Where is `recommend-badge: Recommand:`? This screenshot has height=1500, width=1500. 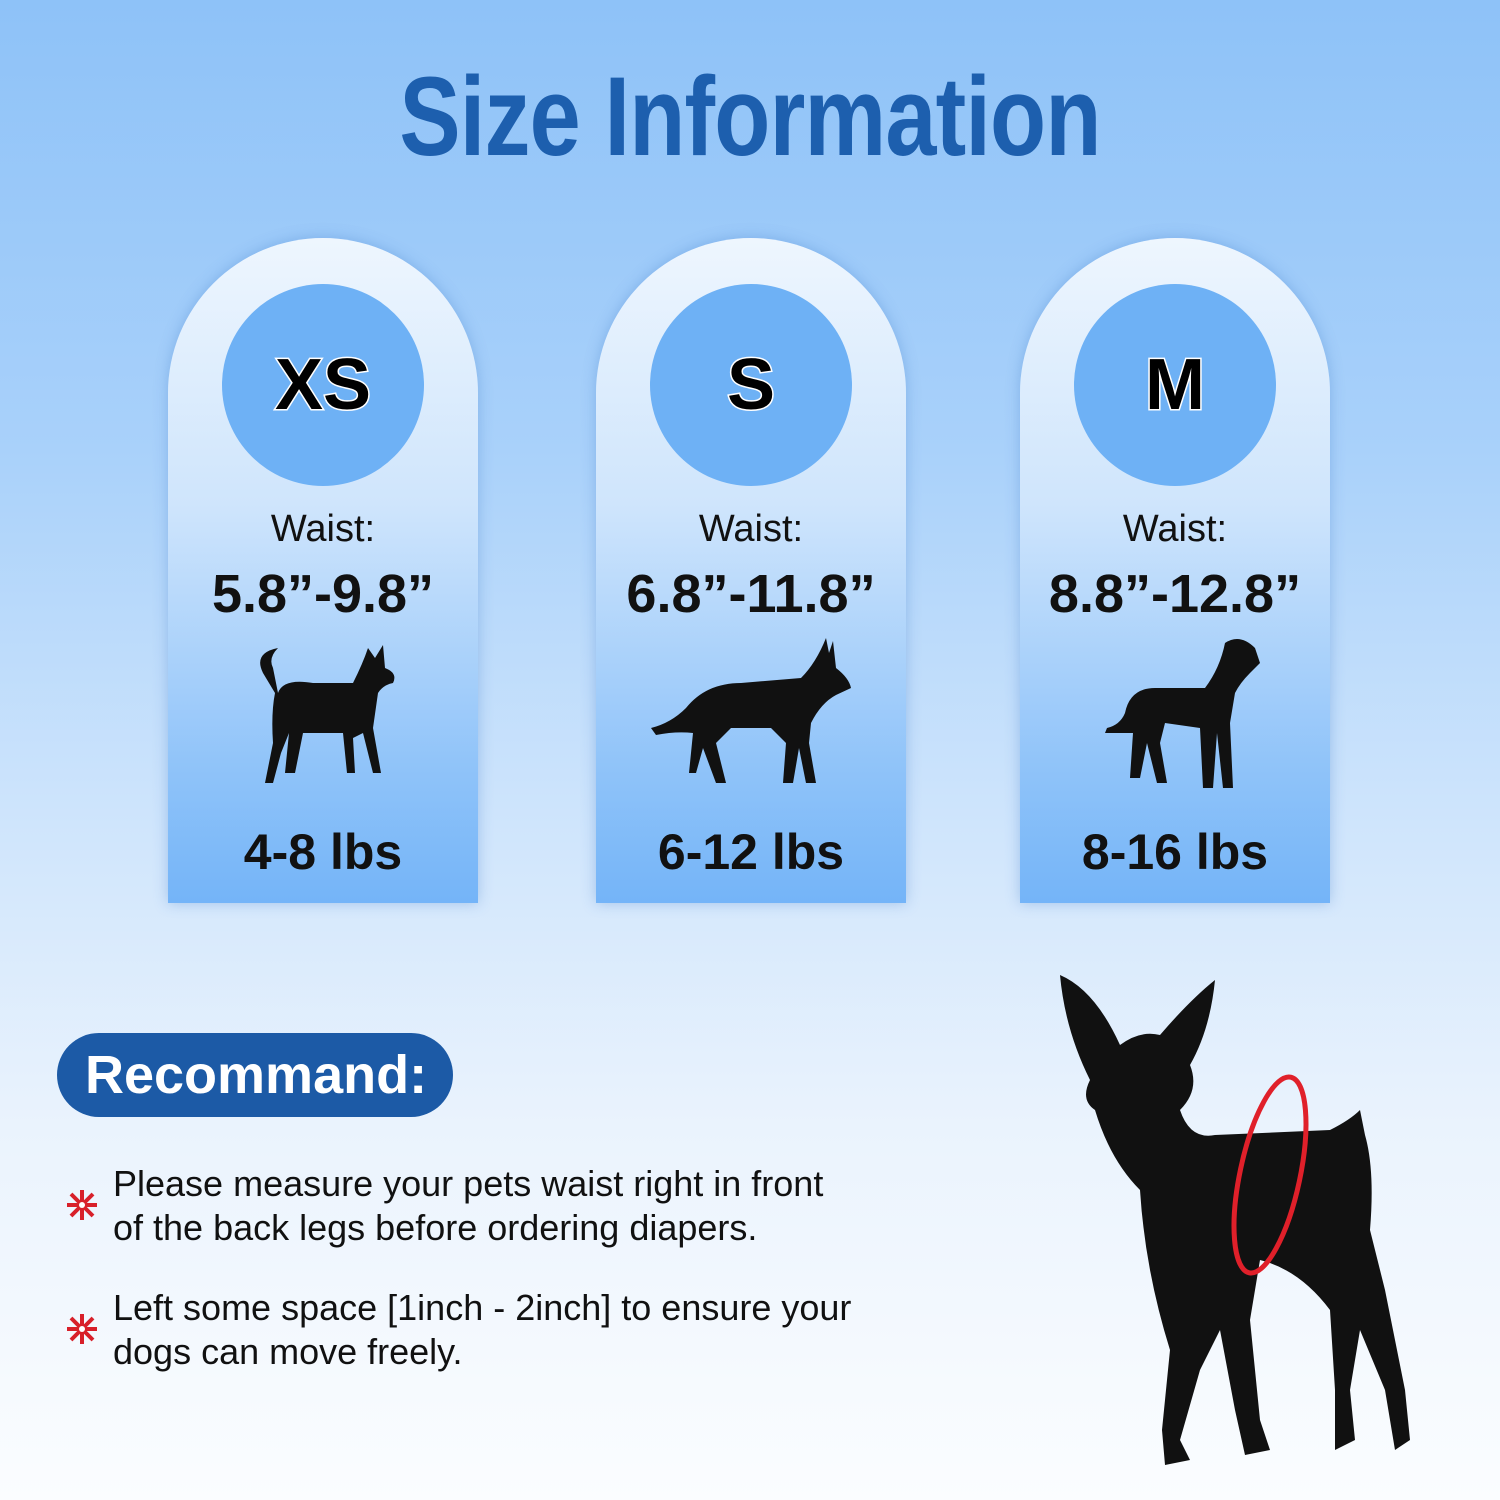
recommend-badge: Recommand: is located at coordinates (255, 1075).